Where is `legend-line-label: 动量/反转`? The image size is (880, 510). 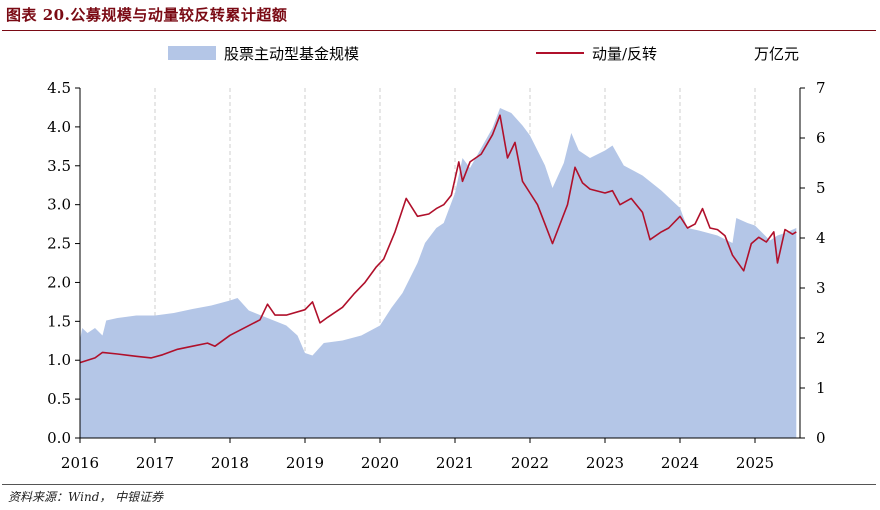
legend-line-label: 动量/反转 is located at coordinates (624, 54).